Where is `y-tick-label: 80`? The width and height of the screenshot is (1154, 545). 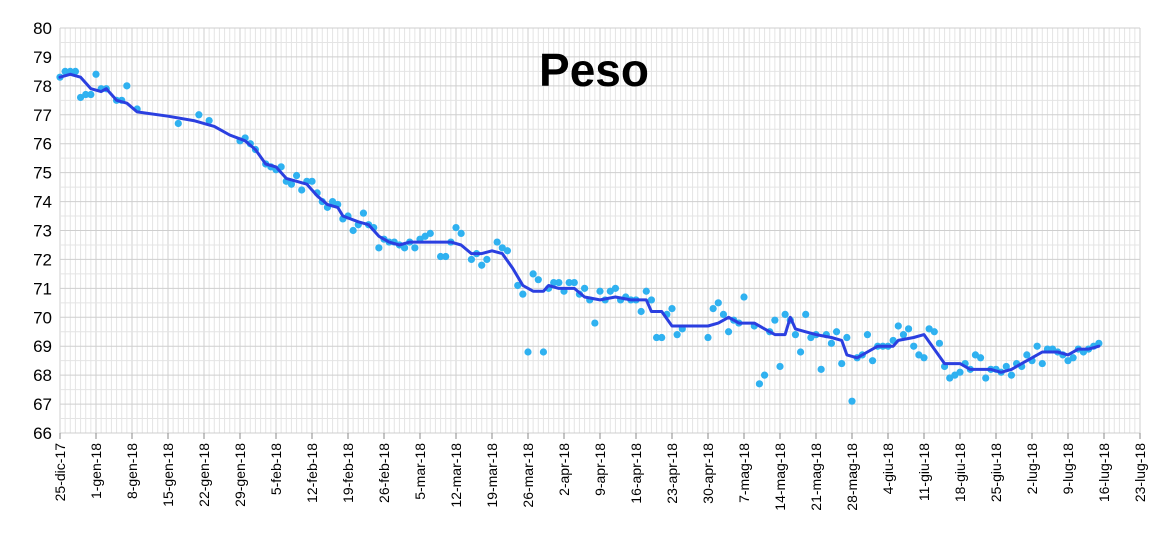
y-tick-label: 80 is located at coordinates (42, 28).